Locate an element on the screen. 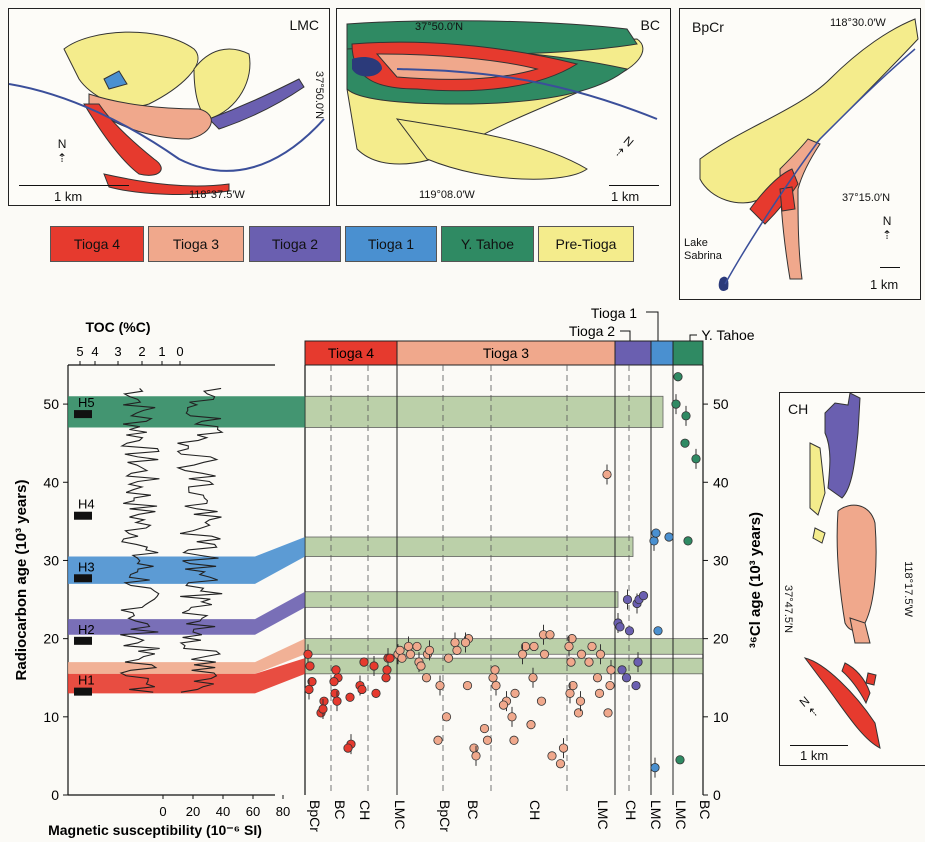 This screenshot has height=842, width=925. north-arrow-icon: N ⇡ is located at coordinates (887, 228).